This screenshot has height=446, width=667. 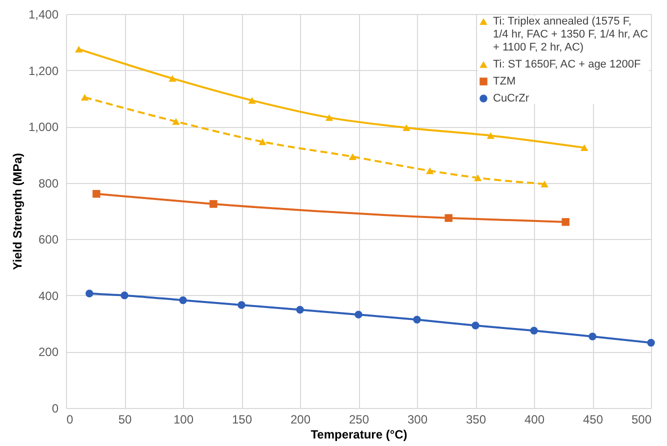 I want to click on y-tick-label: 1,000, so click(x=43, y=127).